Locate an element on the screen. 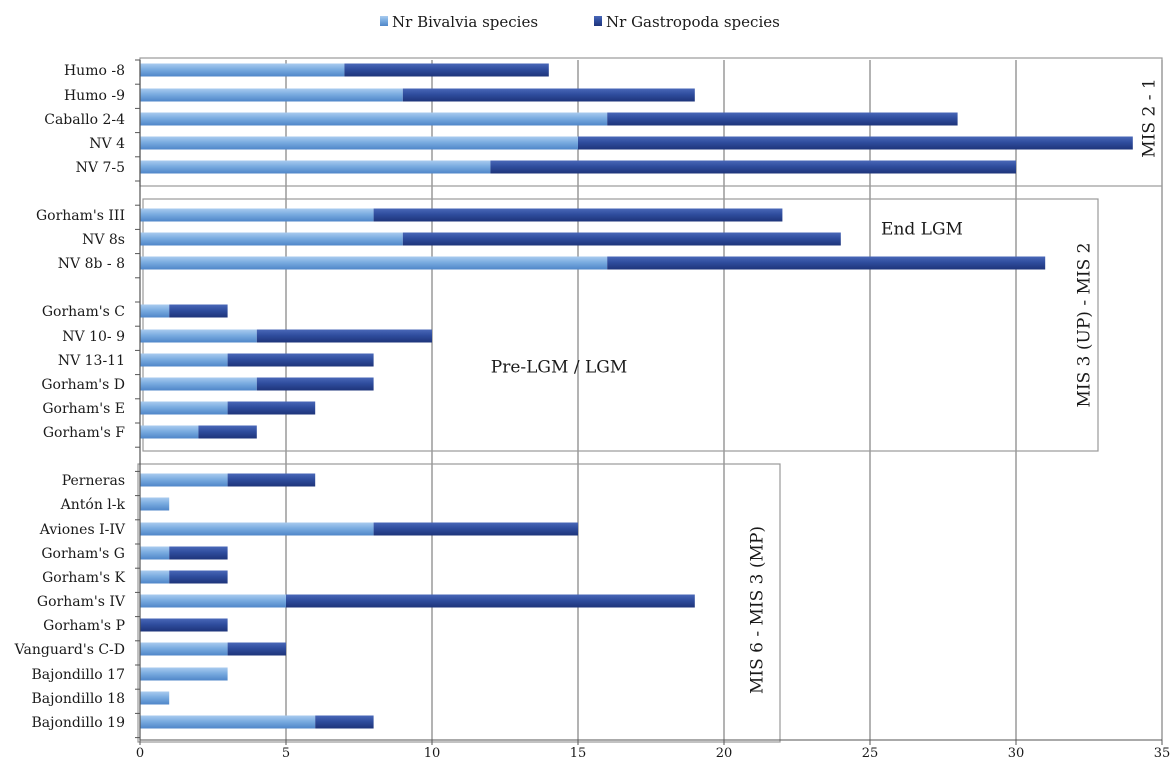 The image size is (1176, 762). category-label: NV 13-11 is located at coordinates (91, 361).